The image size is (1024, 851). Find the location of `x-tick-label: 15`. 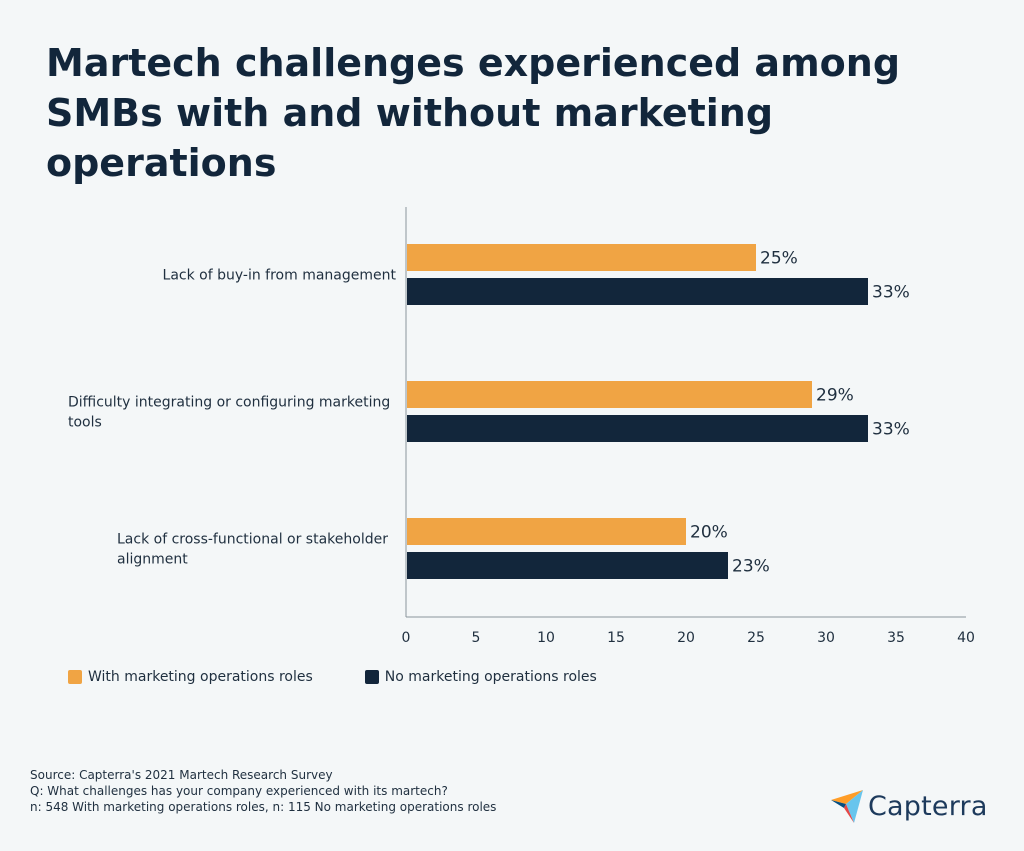

x-tick-label: 15 is located at coordinates (616, 638).